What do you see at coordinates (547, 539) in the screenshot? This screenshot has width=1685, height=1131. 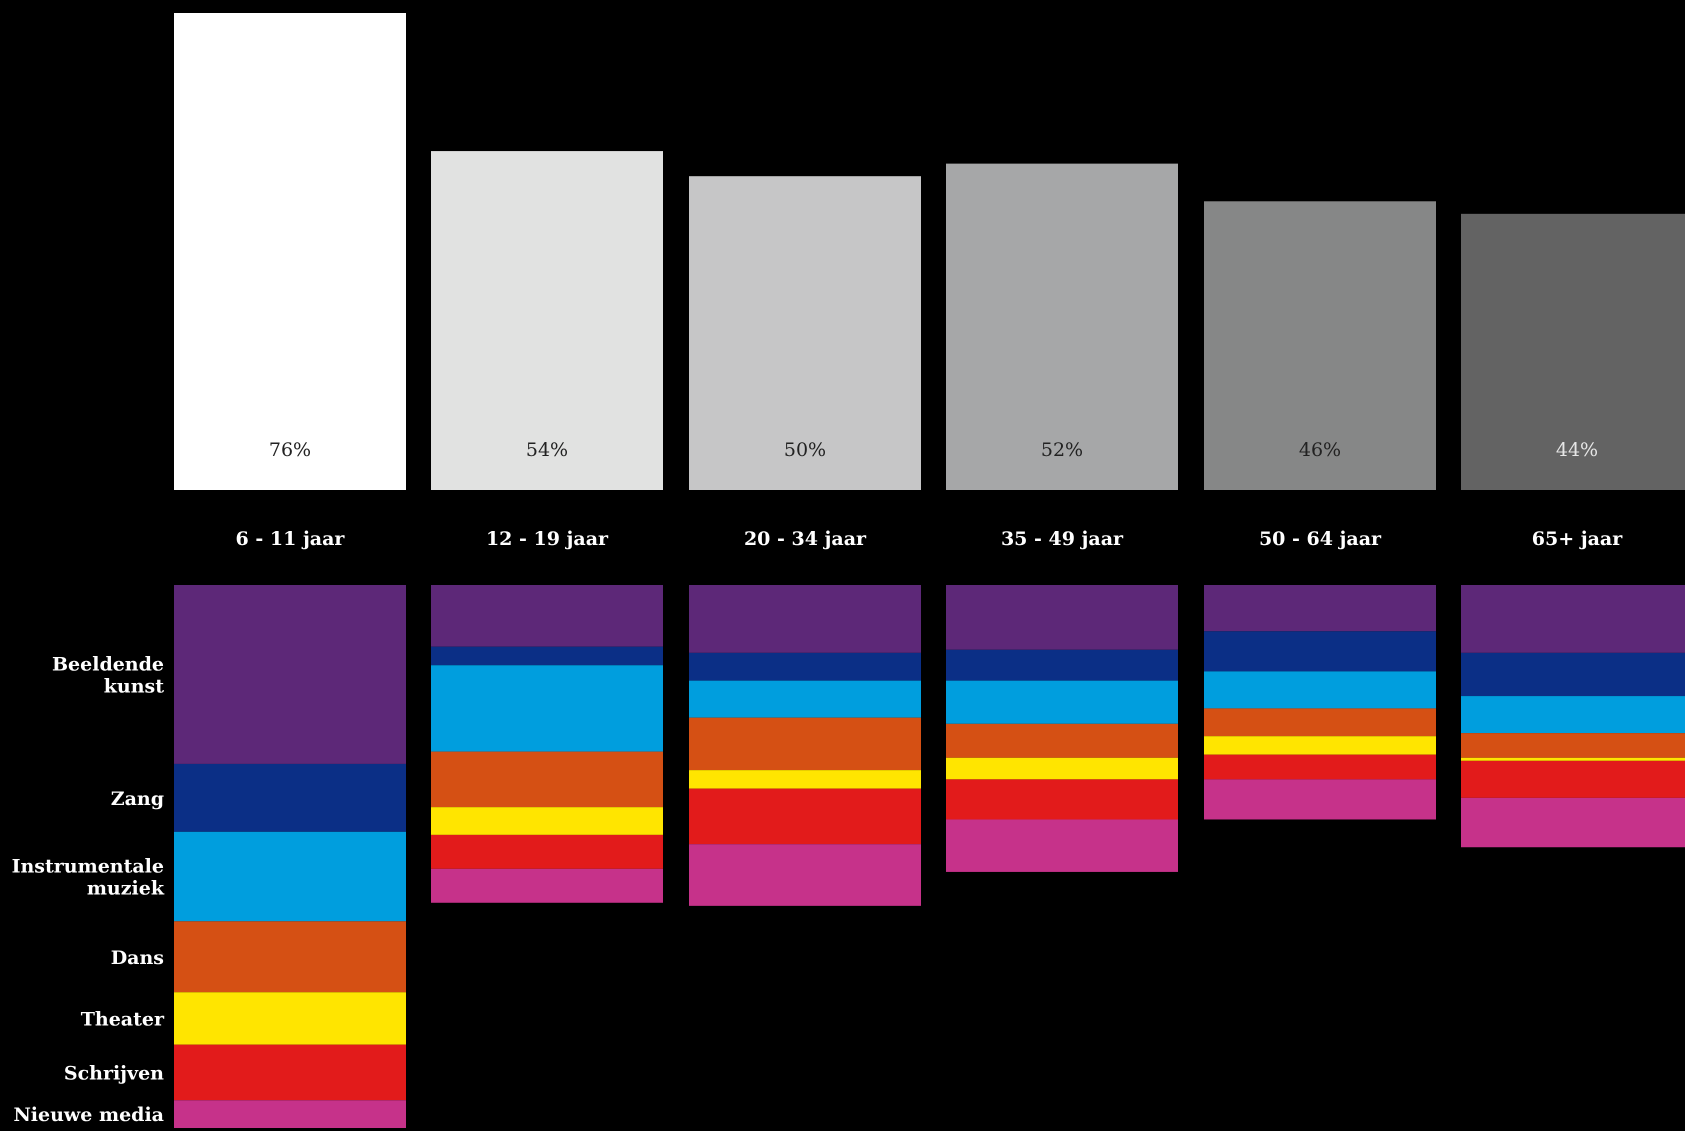 I see `age-label-12-19-jaar: 12 - 19 jaar` at bounding box center [547, 539].